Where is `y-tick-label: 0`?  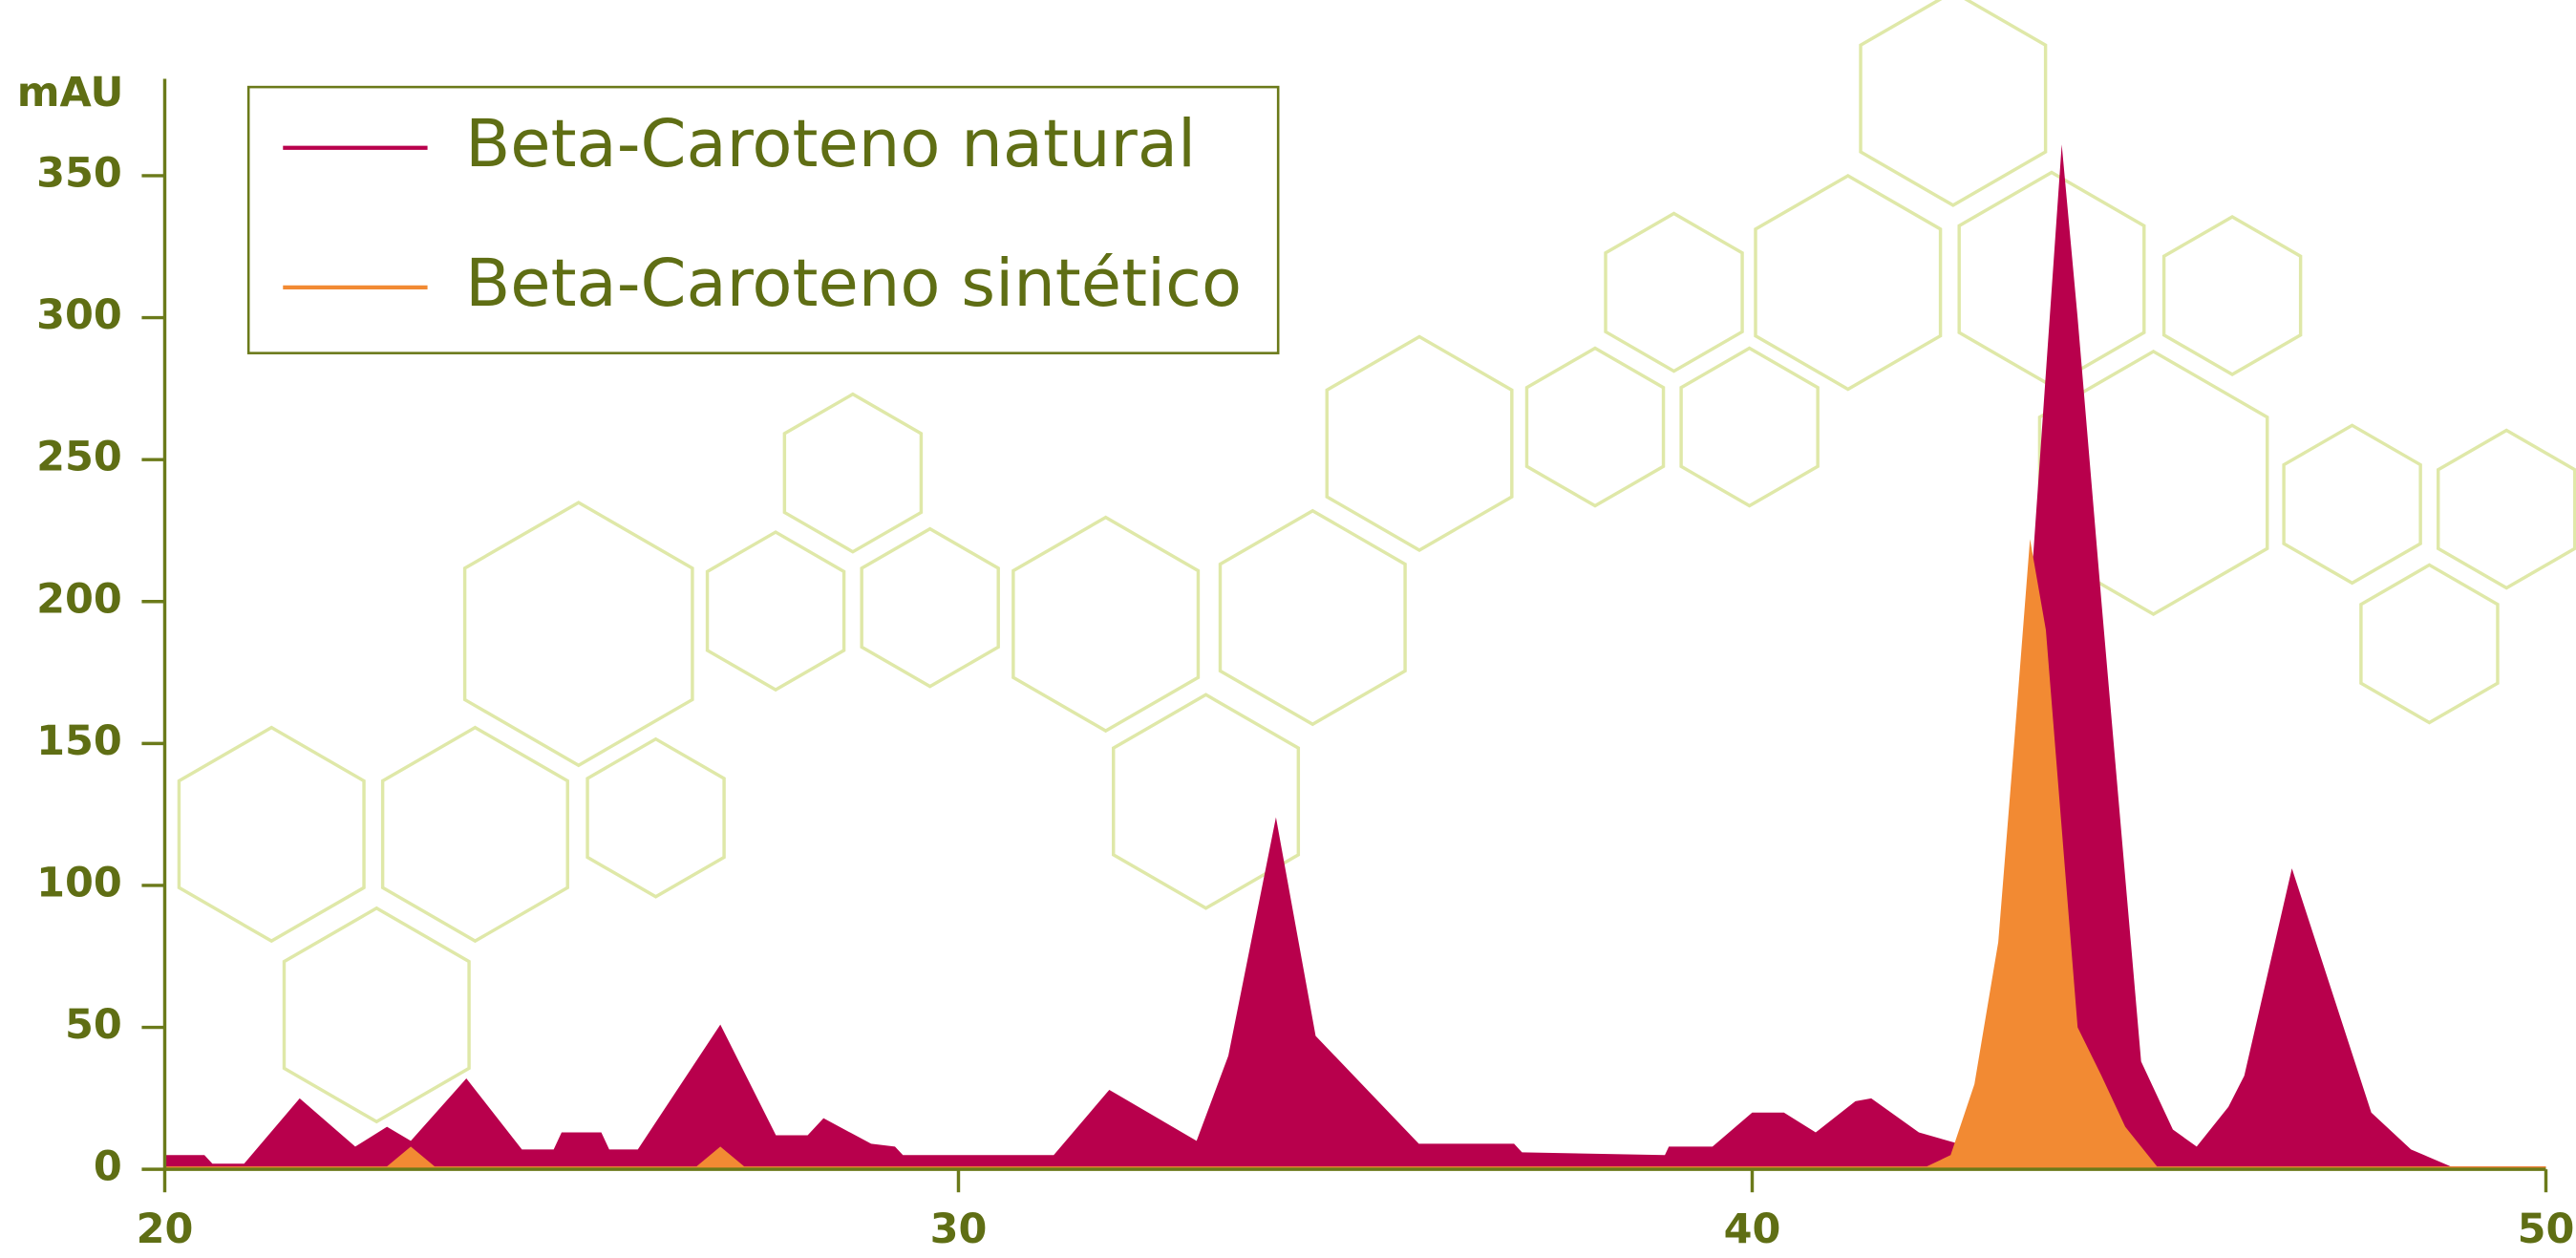
y-tick-label: 0 is located at coordinates (108, 1167).